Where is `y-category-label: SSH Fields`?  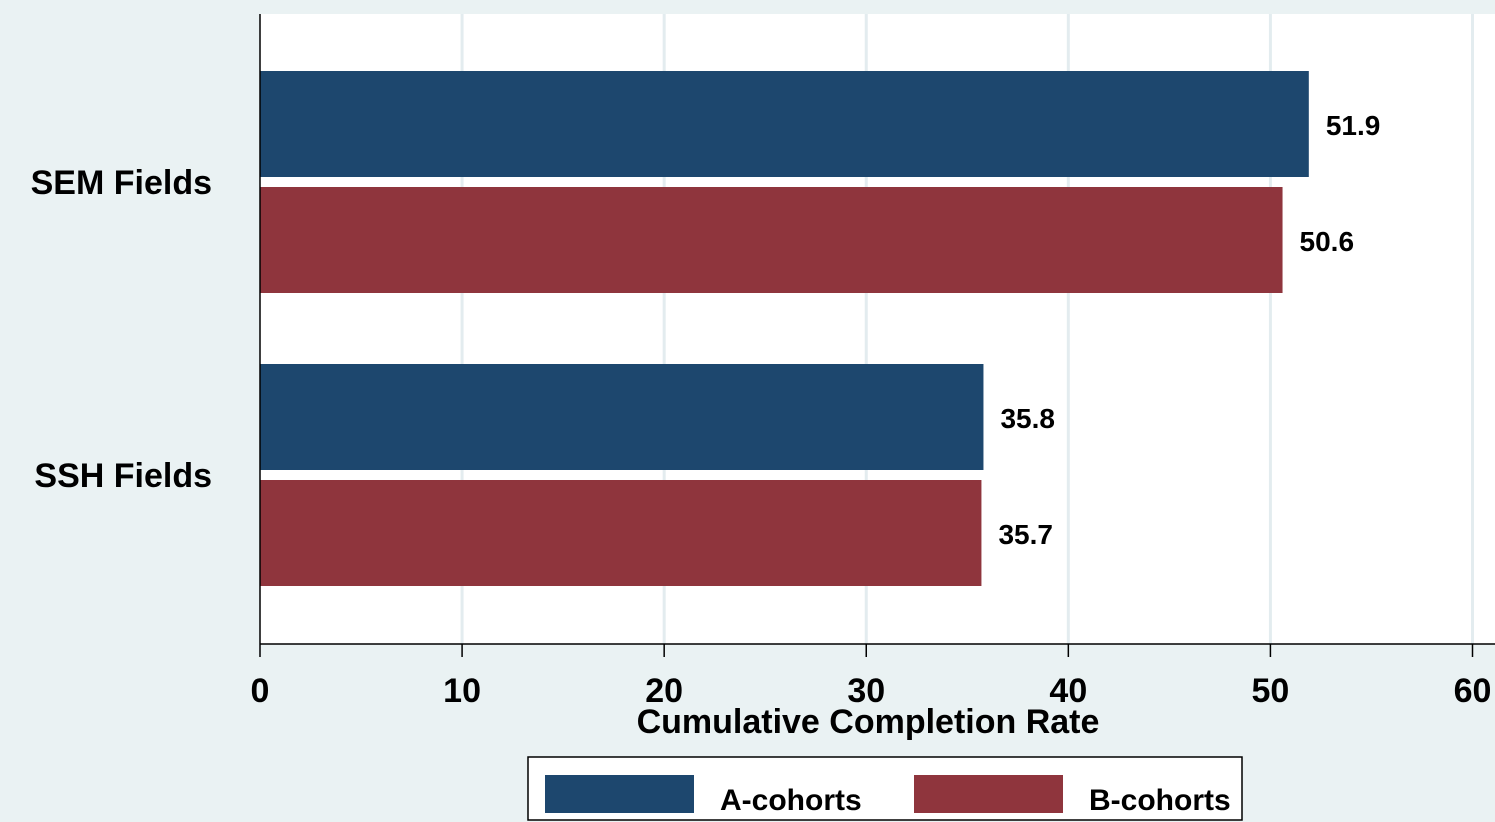
y-category-label: SSH Fields is located at coordinates (123, 476).